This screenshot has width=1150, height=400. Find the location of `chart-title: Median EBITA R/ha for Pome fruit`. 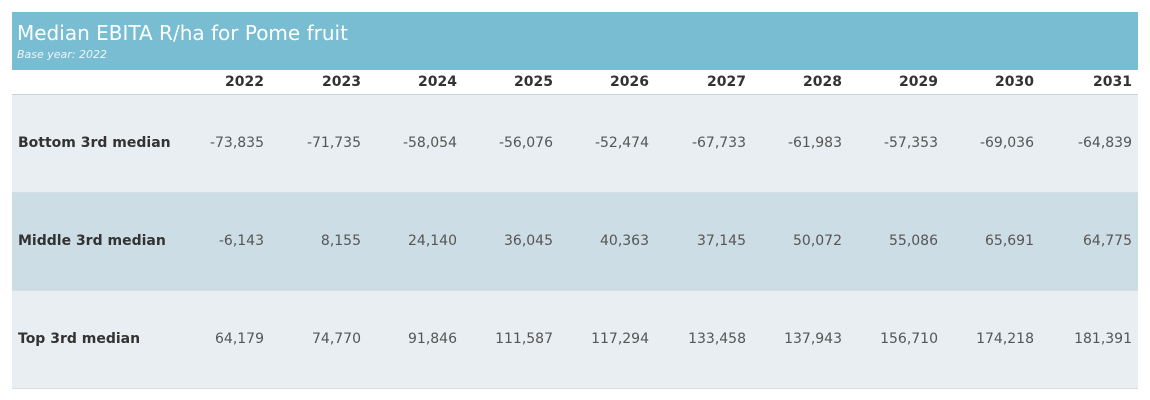

chart-title: Median EBITA R/ha for Pome fruit is located at coordinates (182, 33).